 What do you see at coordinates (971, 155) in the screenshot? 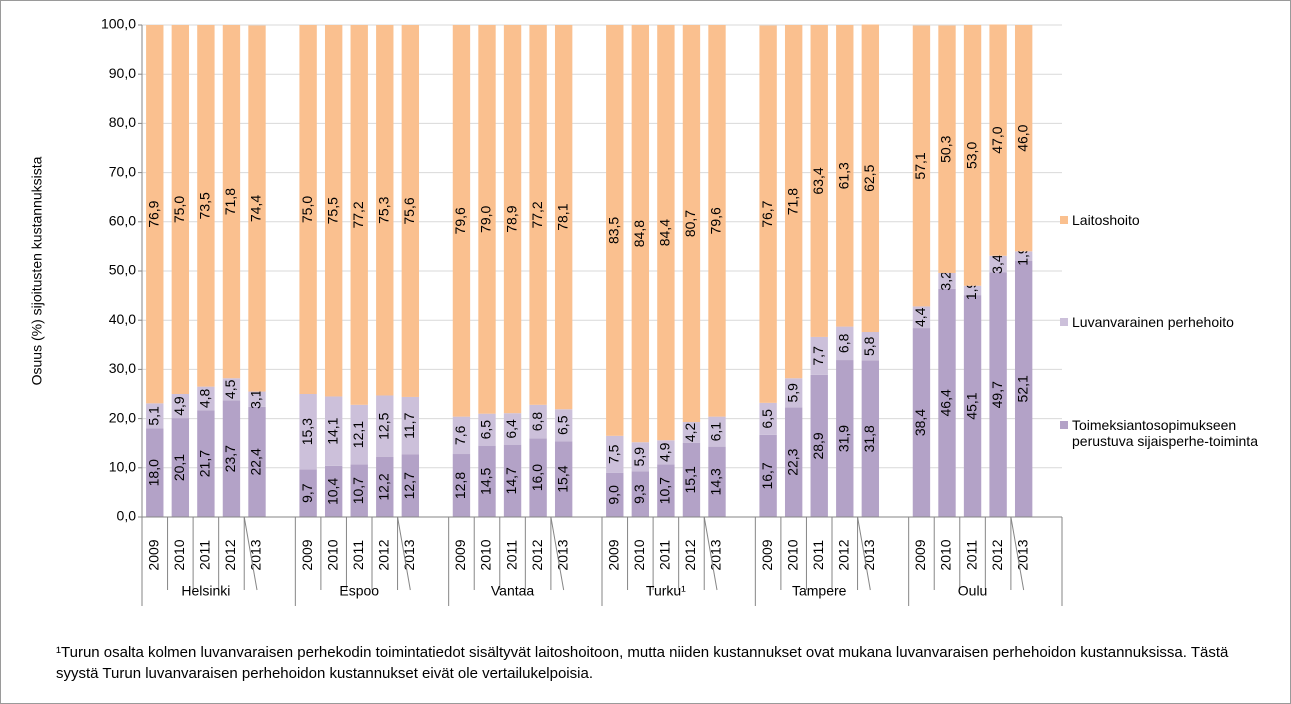
I see `data-label: 53,0` at bounding box center [971, 155].